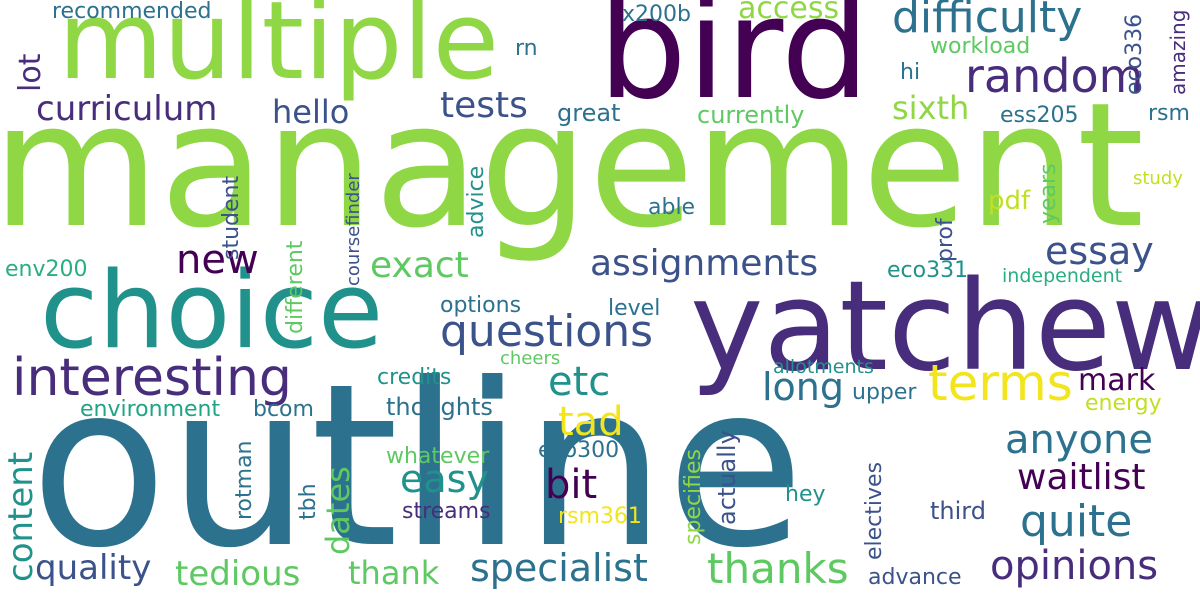  I want to click on word-third: third, so click(958, 511).